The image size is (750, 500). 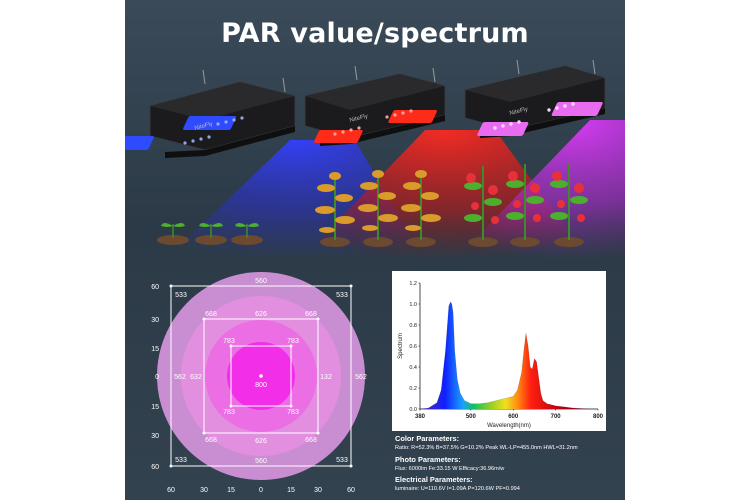 I want to click on par-outer-left: 562, so click(x=180, y=377).